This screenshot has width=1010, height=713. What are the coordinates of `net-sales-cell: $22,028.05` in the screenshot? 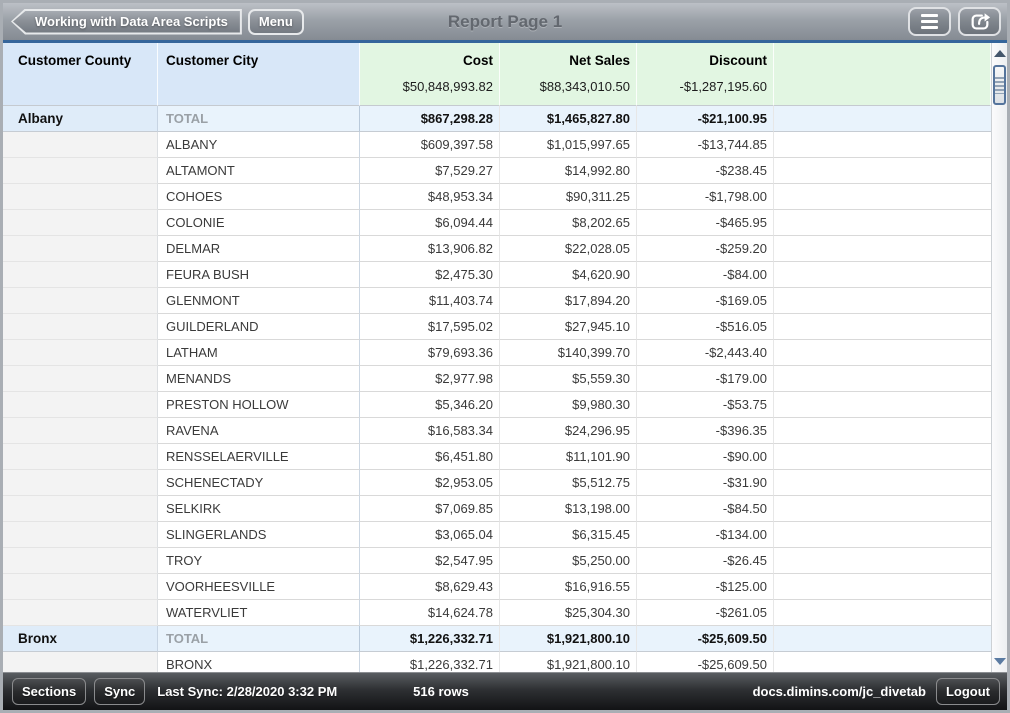 It's located at (568, 249).